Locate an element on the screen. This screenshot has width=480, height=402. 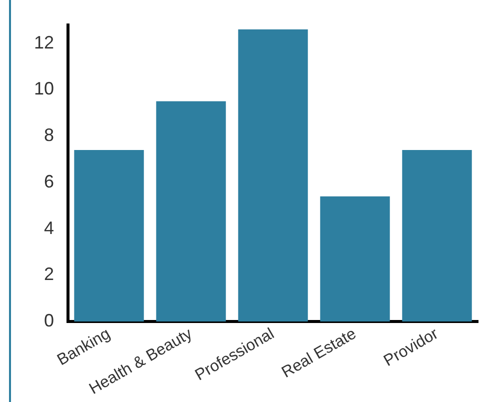
y-tick-label: 8 is located at coordinates (49, 135).